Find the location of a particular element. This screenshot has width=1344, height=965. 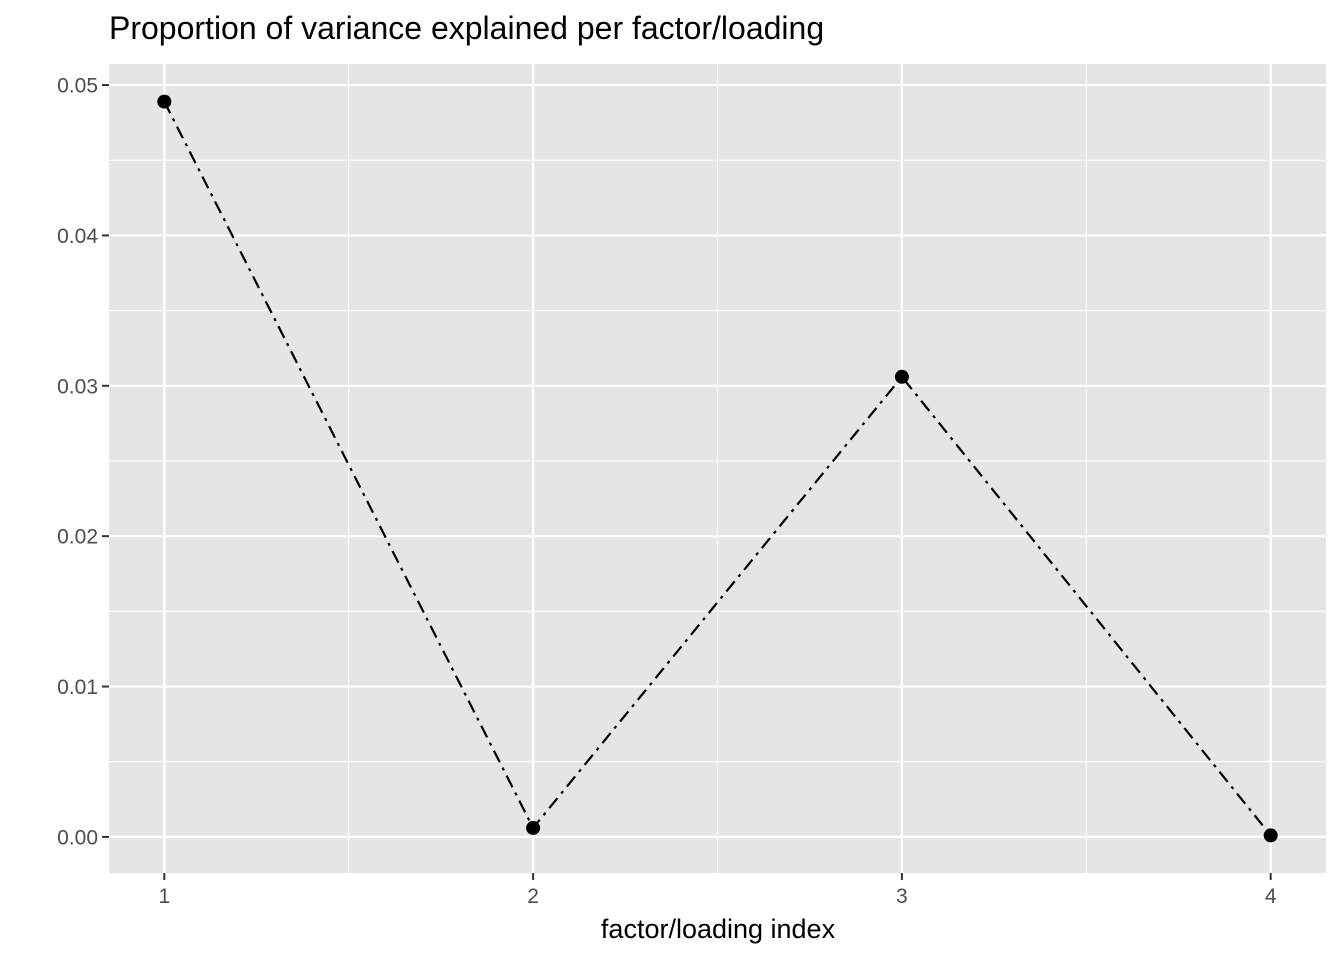

x-axis-label: factor/loading index is located at coordinates (718, 929).